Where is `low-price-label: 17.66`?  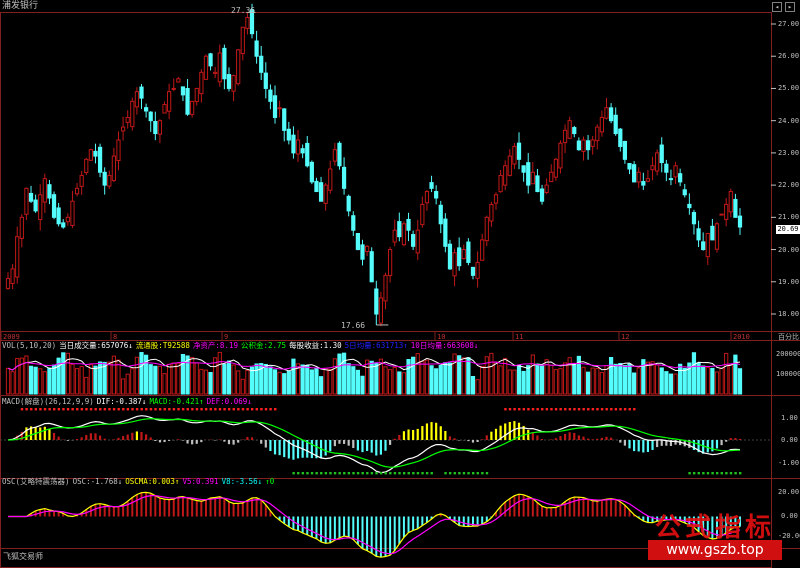 low-price-label: 17.66 is located at coordinates (353, 325).